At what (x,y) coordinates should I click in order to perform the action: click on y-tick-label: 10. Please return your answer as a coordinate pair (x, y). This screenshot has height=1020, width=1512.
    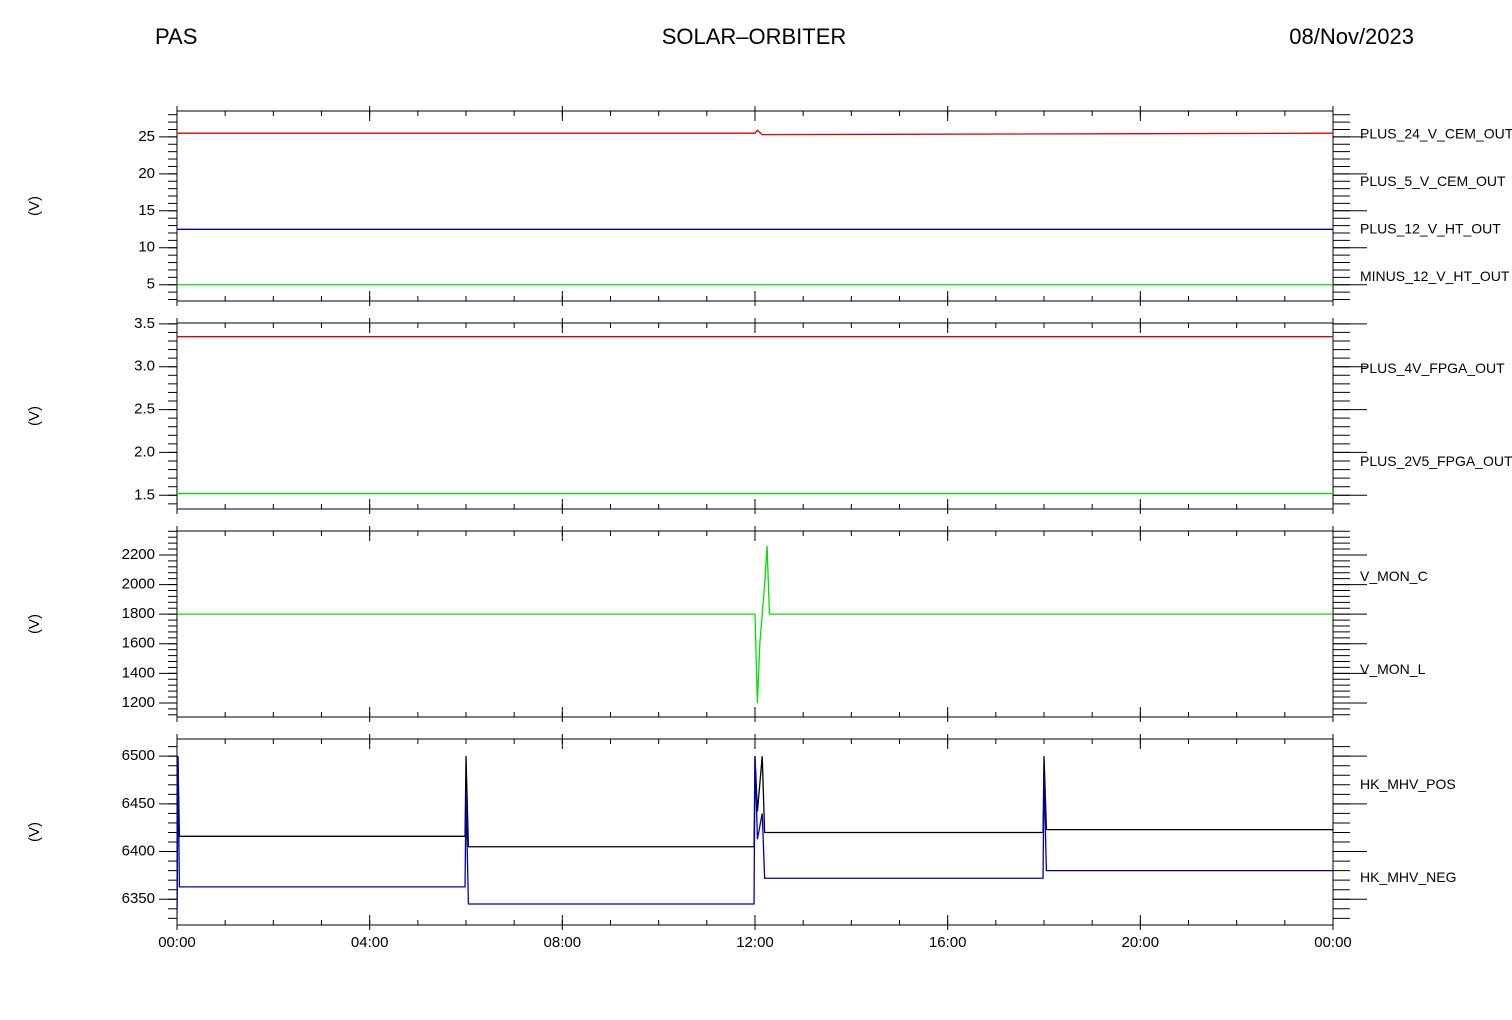
    Looking at the image, I should click on (146, 247).